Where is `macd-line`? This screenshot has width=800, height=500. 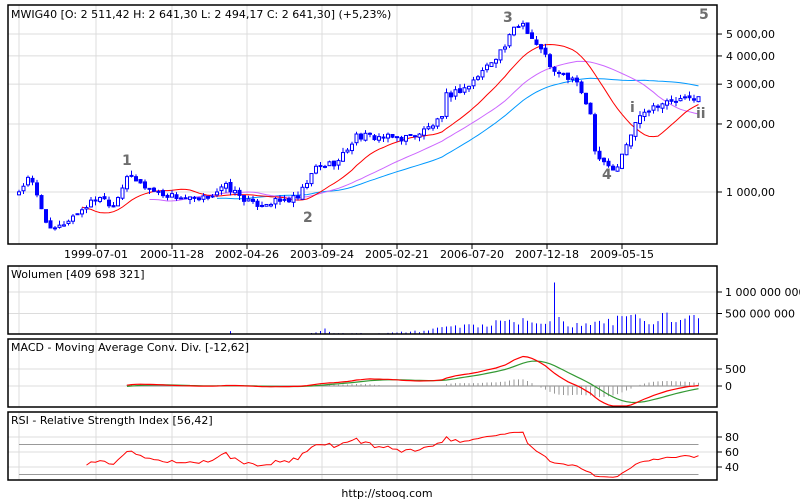
macd-line is located at coordinates (412, 381).